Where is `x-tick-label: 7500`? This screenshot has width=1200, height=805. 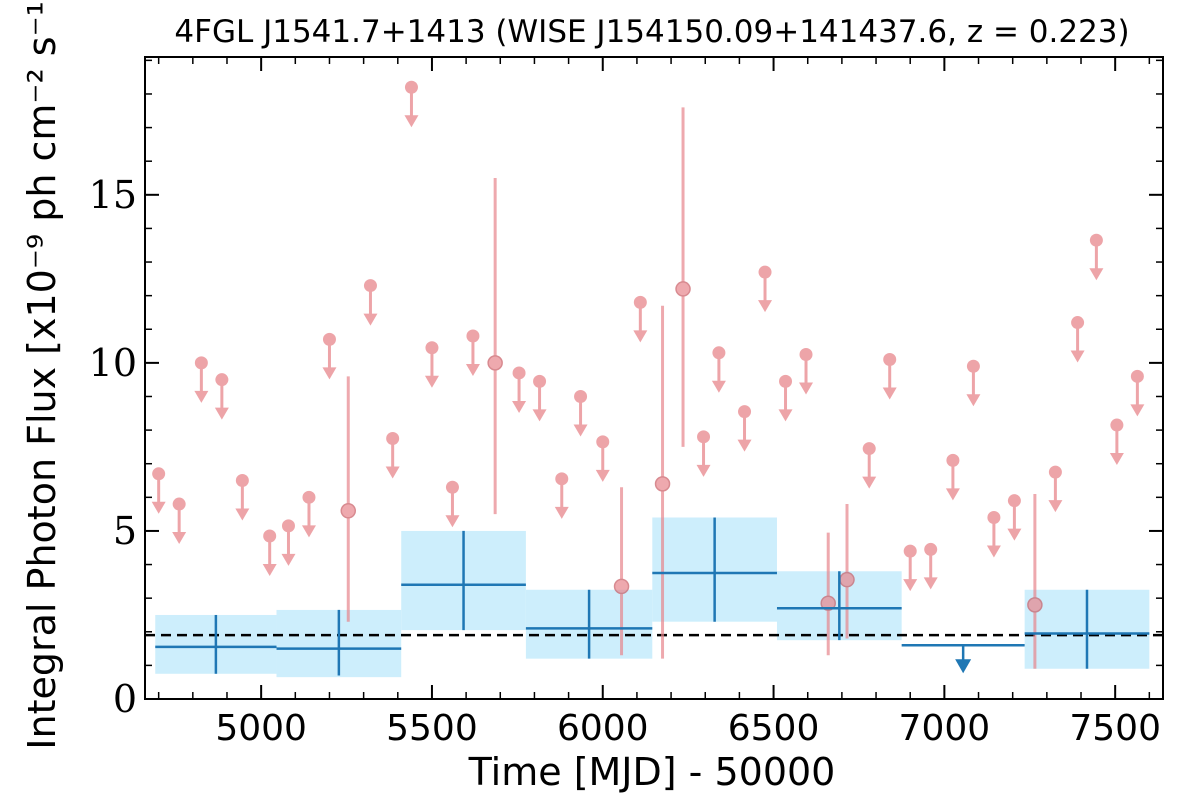
x-tick-label: 7500 is located at coordinates (1115, 728).